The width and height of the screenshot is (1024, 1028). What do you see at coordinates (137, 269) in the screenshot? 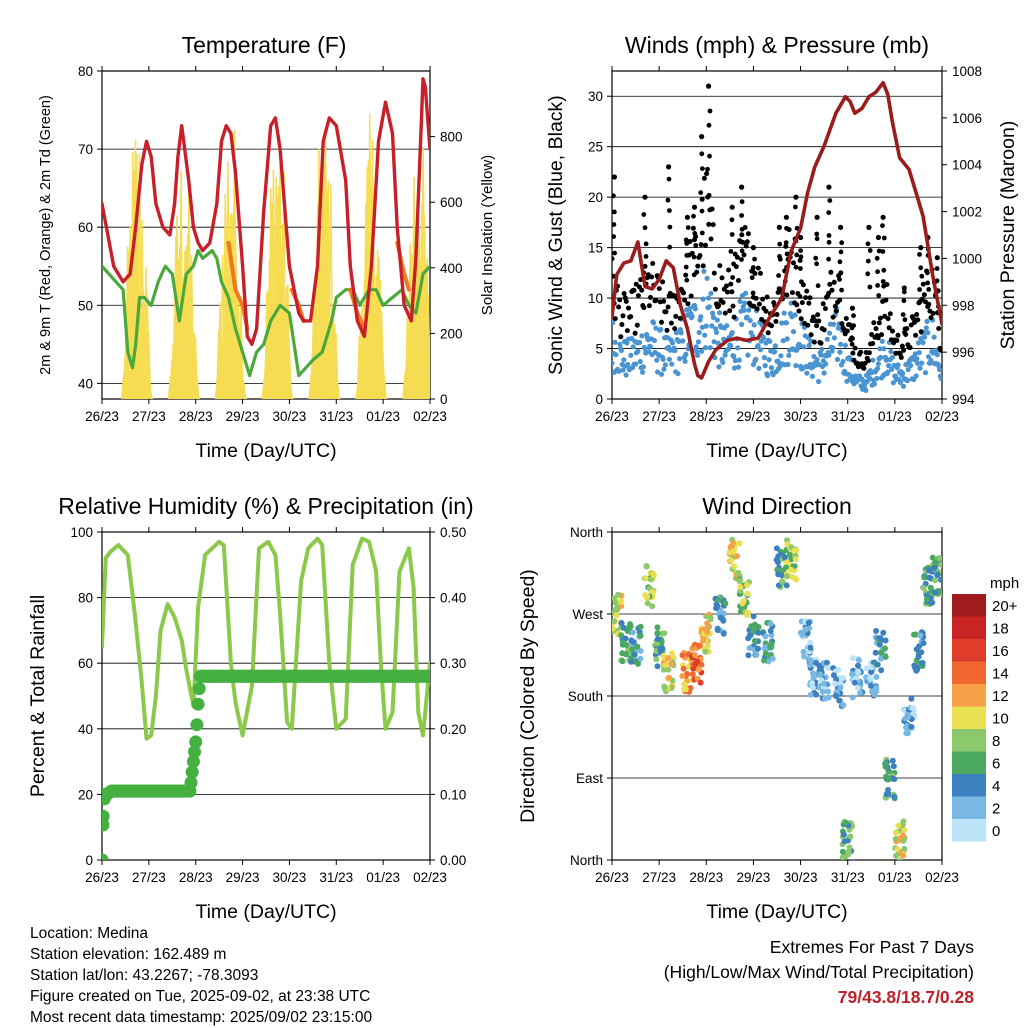
I see `solar-day` at bounding box center [137, 269].